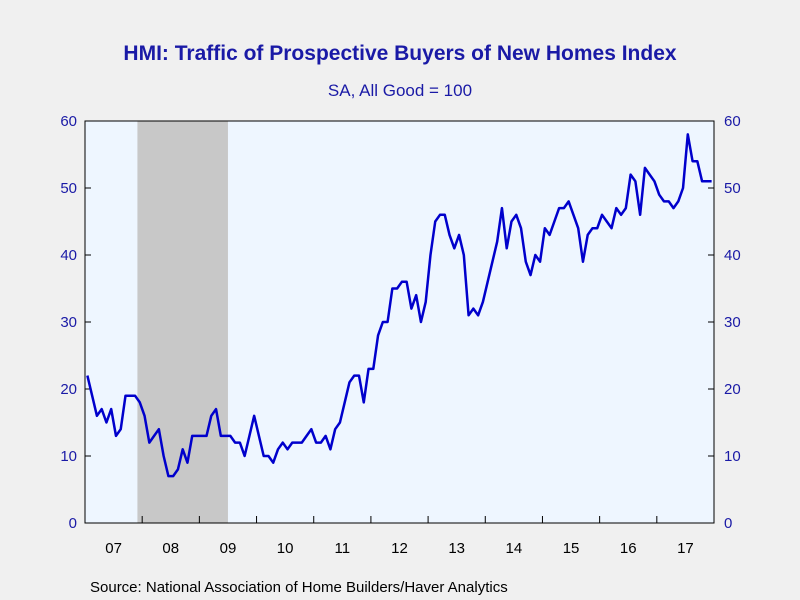 The height and width of the screenshot is (600, 800). What do you see at coordinates (514, 548) in the screenshot?
I see `x-tick-label: 14` at bounding box center [514, 548].